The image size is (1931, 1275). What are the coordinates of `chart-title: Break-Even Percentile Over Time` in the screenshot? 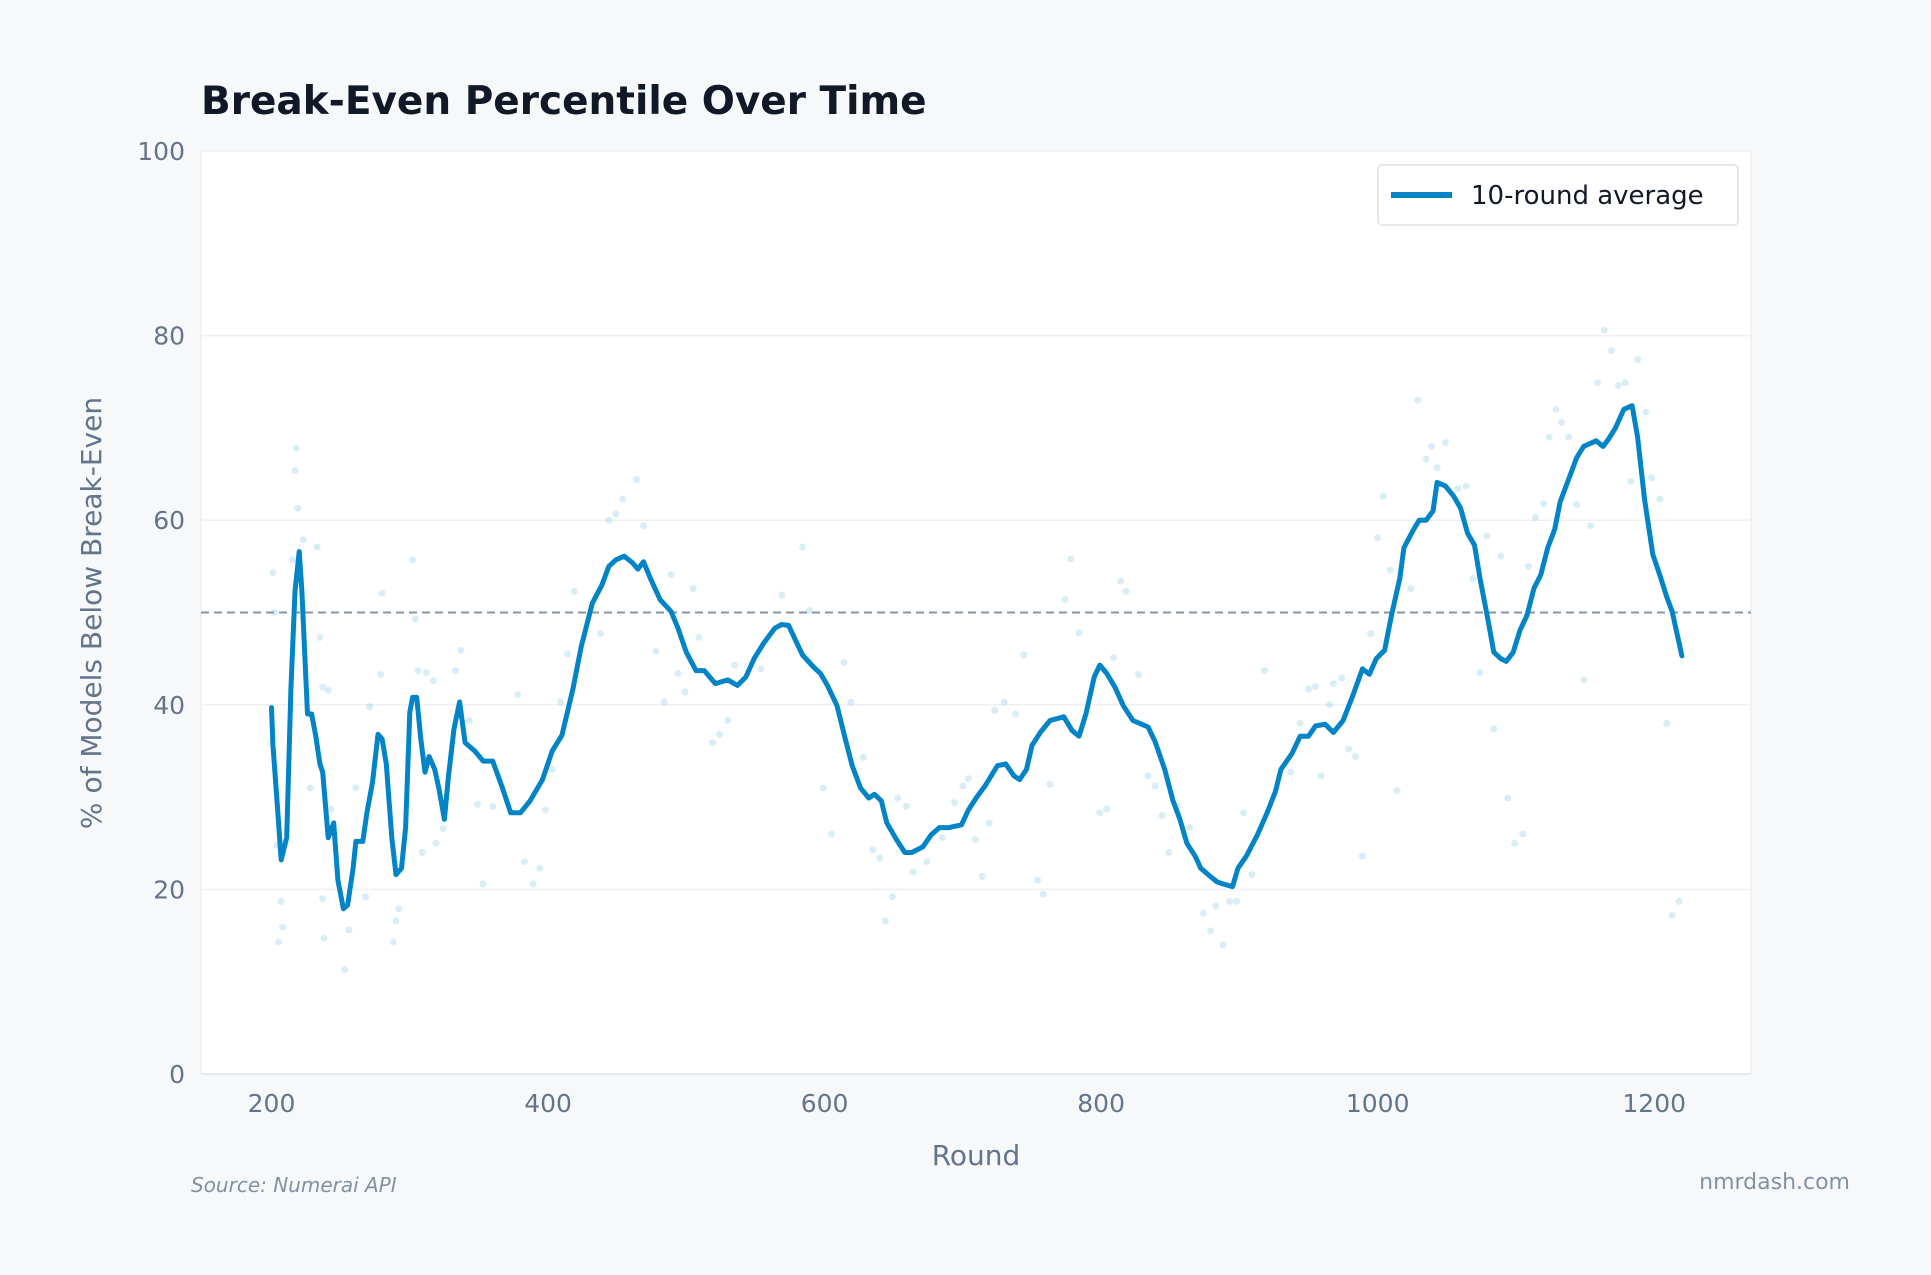 It's located at (564, 101).